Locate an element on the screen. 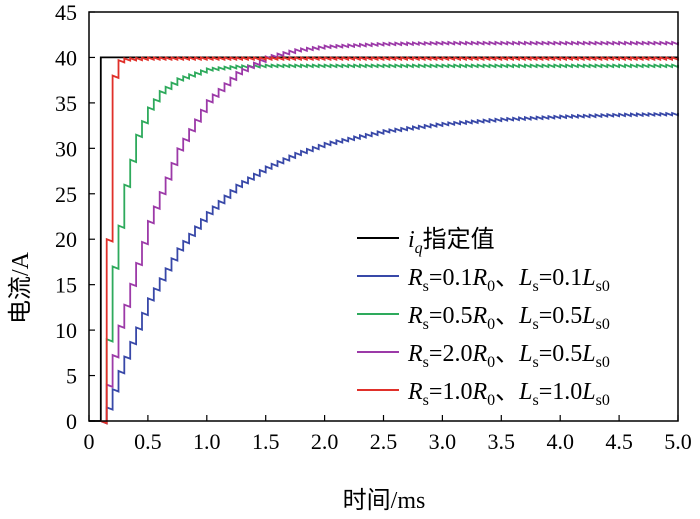 The height and width of the screenshot is (519, 700). x-tick-label: 1.0 is located at coordinates (207, 441).